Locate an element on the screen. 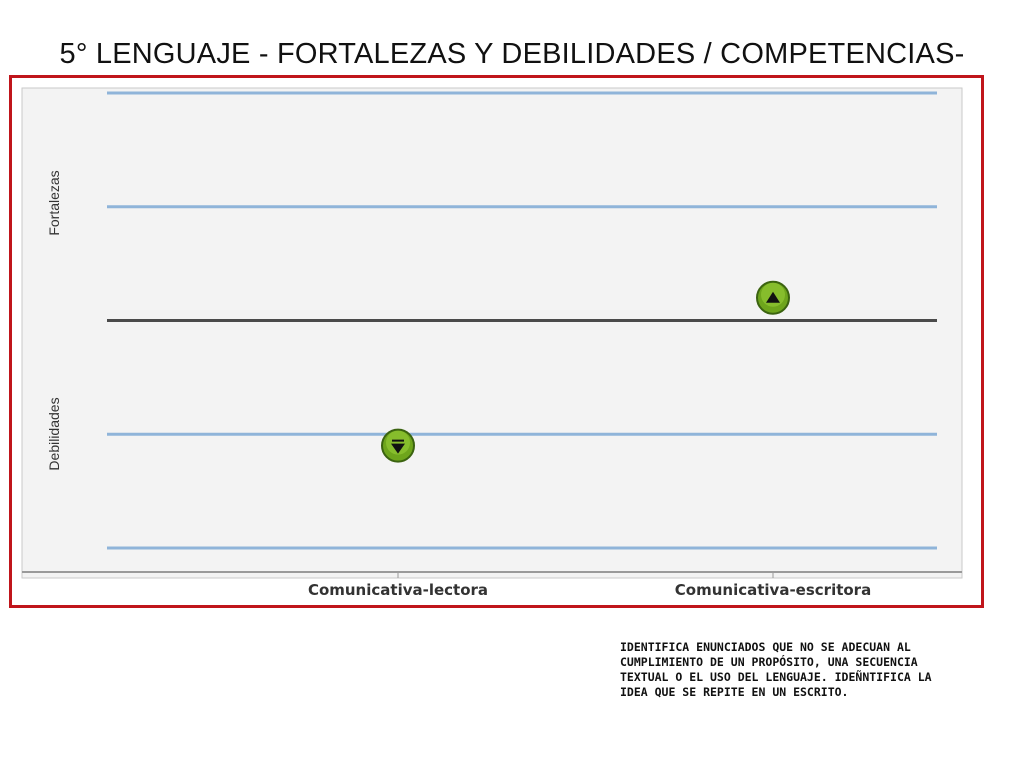 Image resolution: width=1024 pixels, height=768 pixels. triangle-up-glyph is located at coordinates (773, 297).